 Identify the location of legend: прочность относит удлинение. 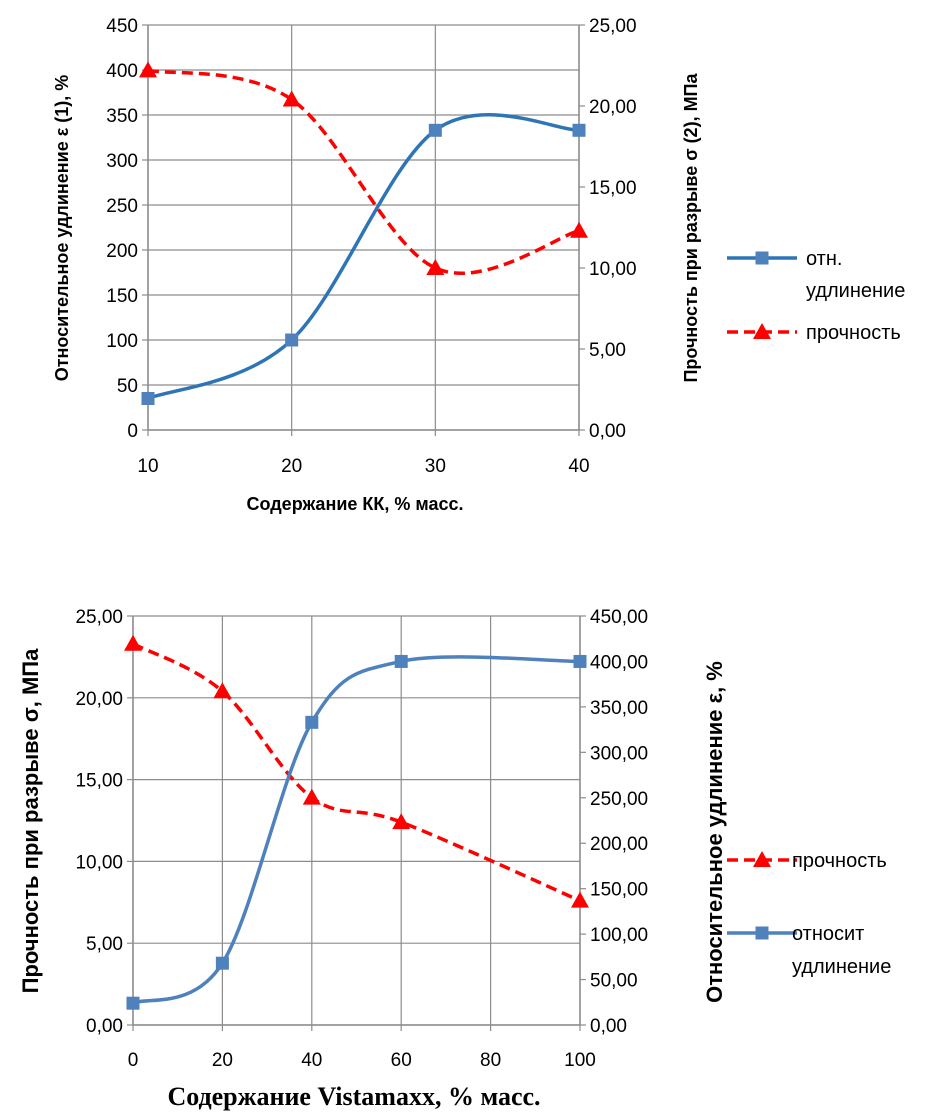
(809, 914).